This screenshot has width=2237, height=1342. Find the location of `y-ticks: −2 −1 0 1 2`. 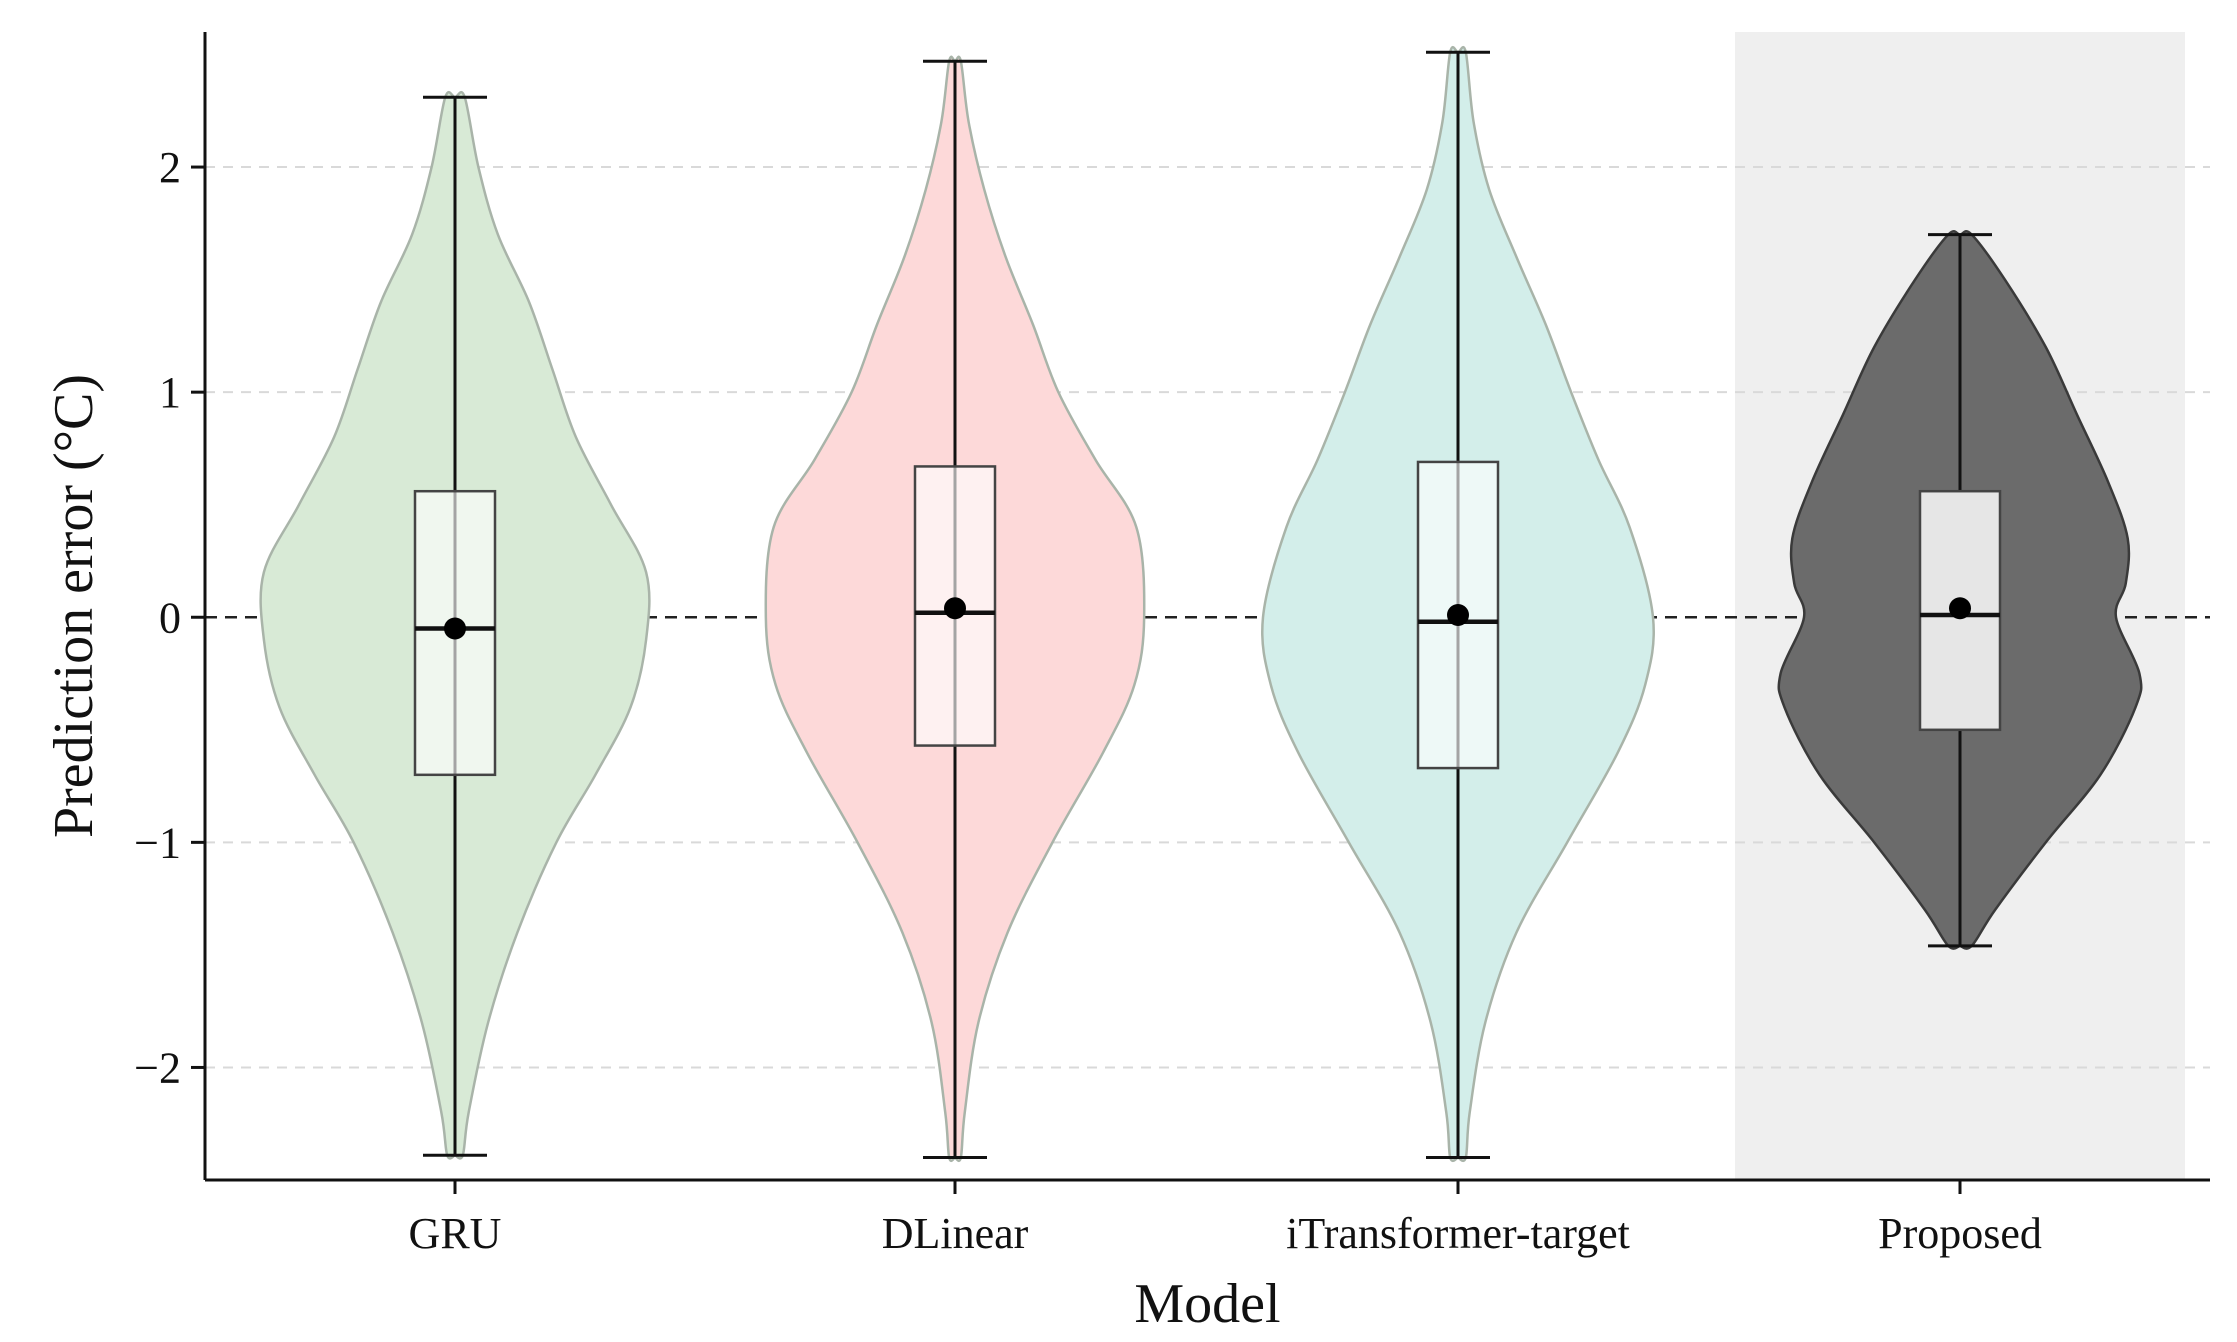

y-ticks: −2 −1 0 1 2 is located at coordinates (169, 617).